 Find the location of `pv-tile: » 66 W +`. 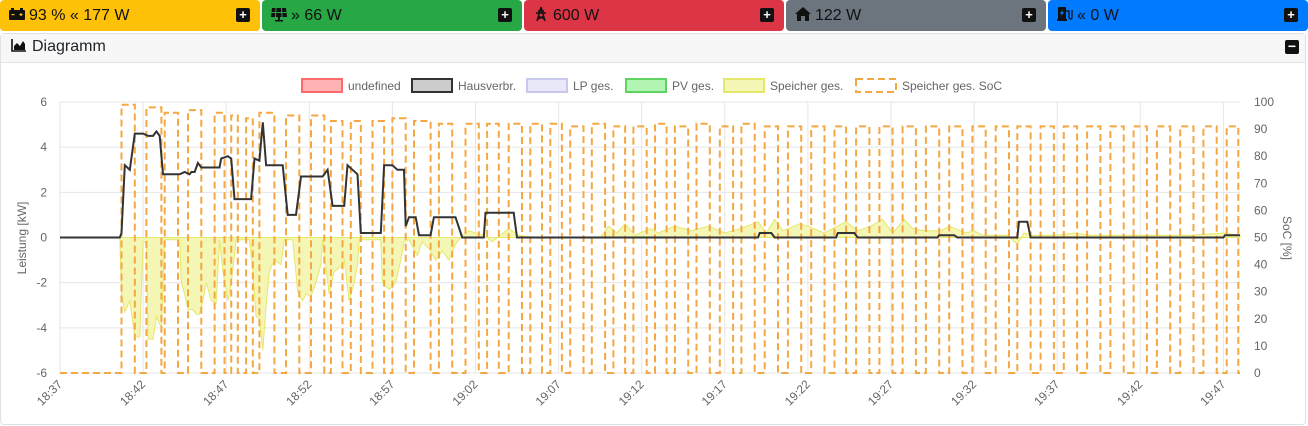

pv-tile: » 66 W + is located at coordinates (392, 15).